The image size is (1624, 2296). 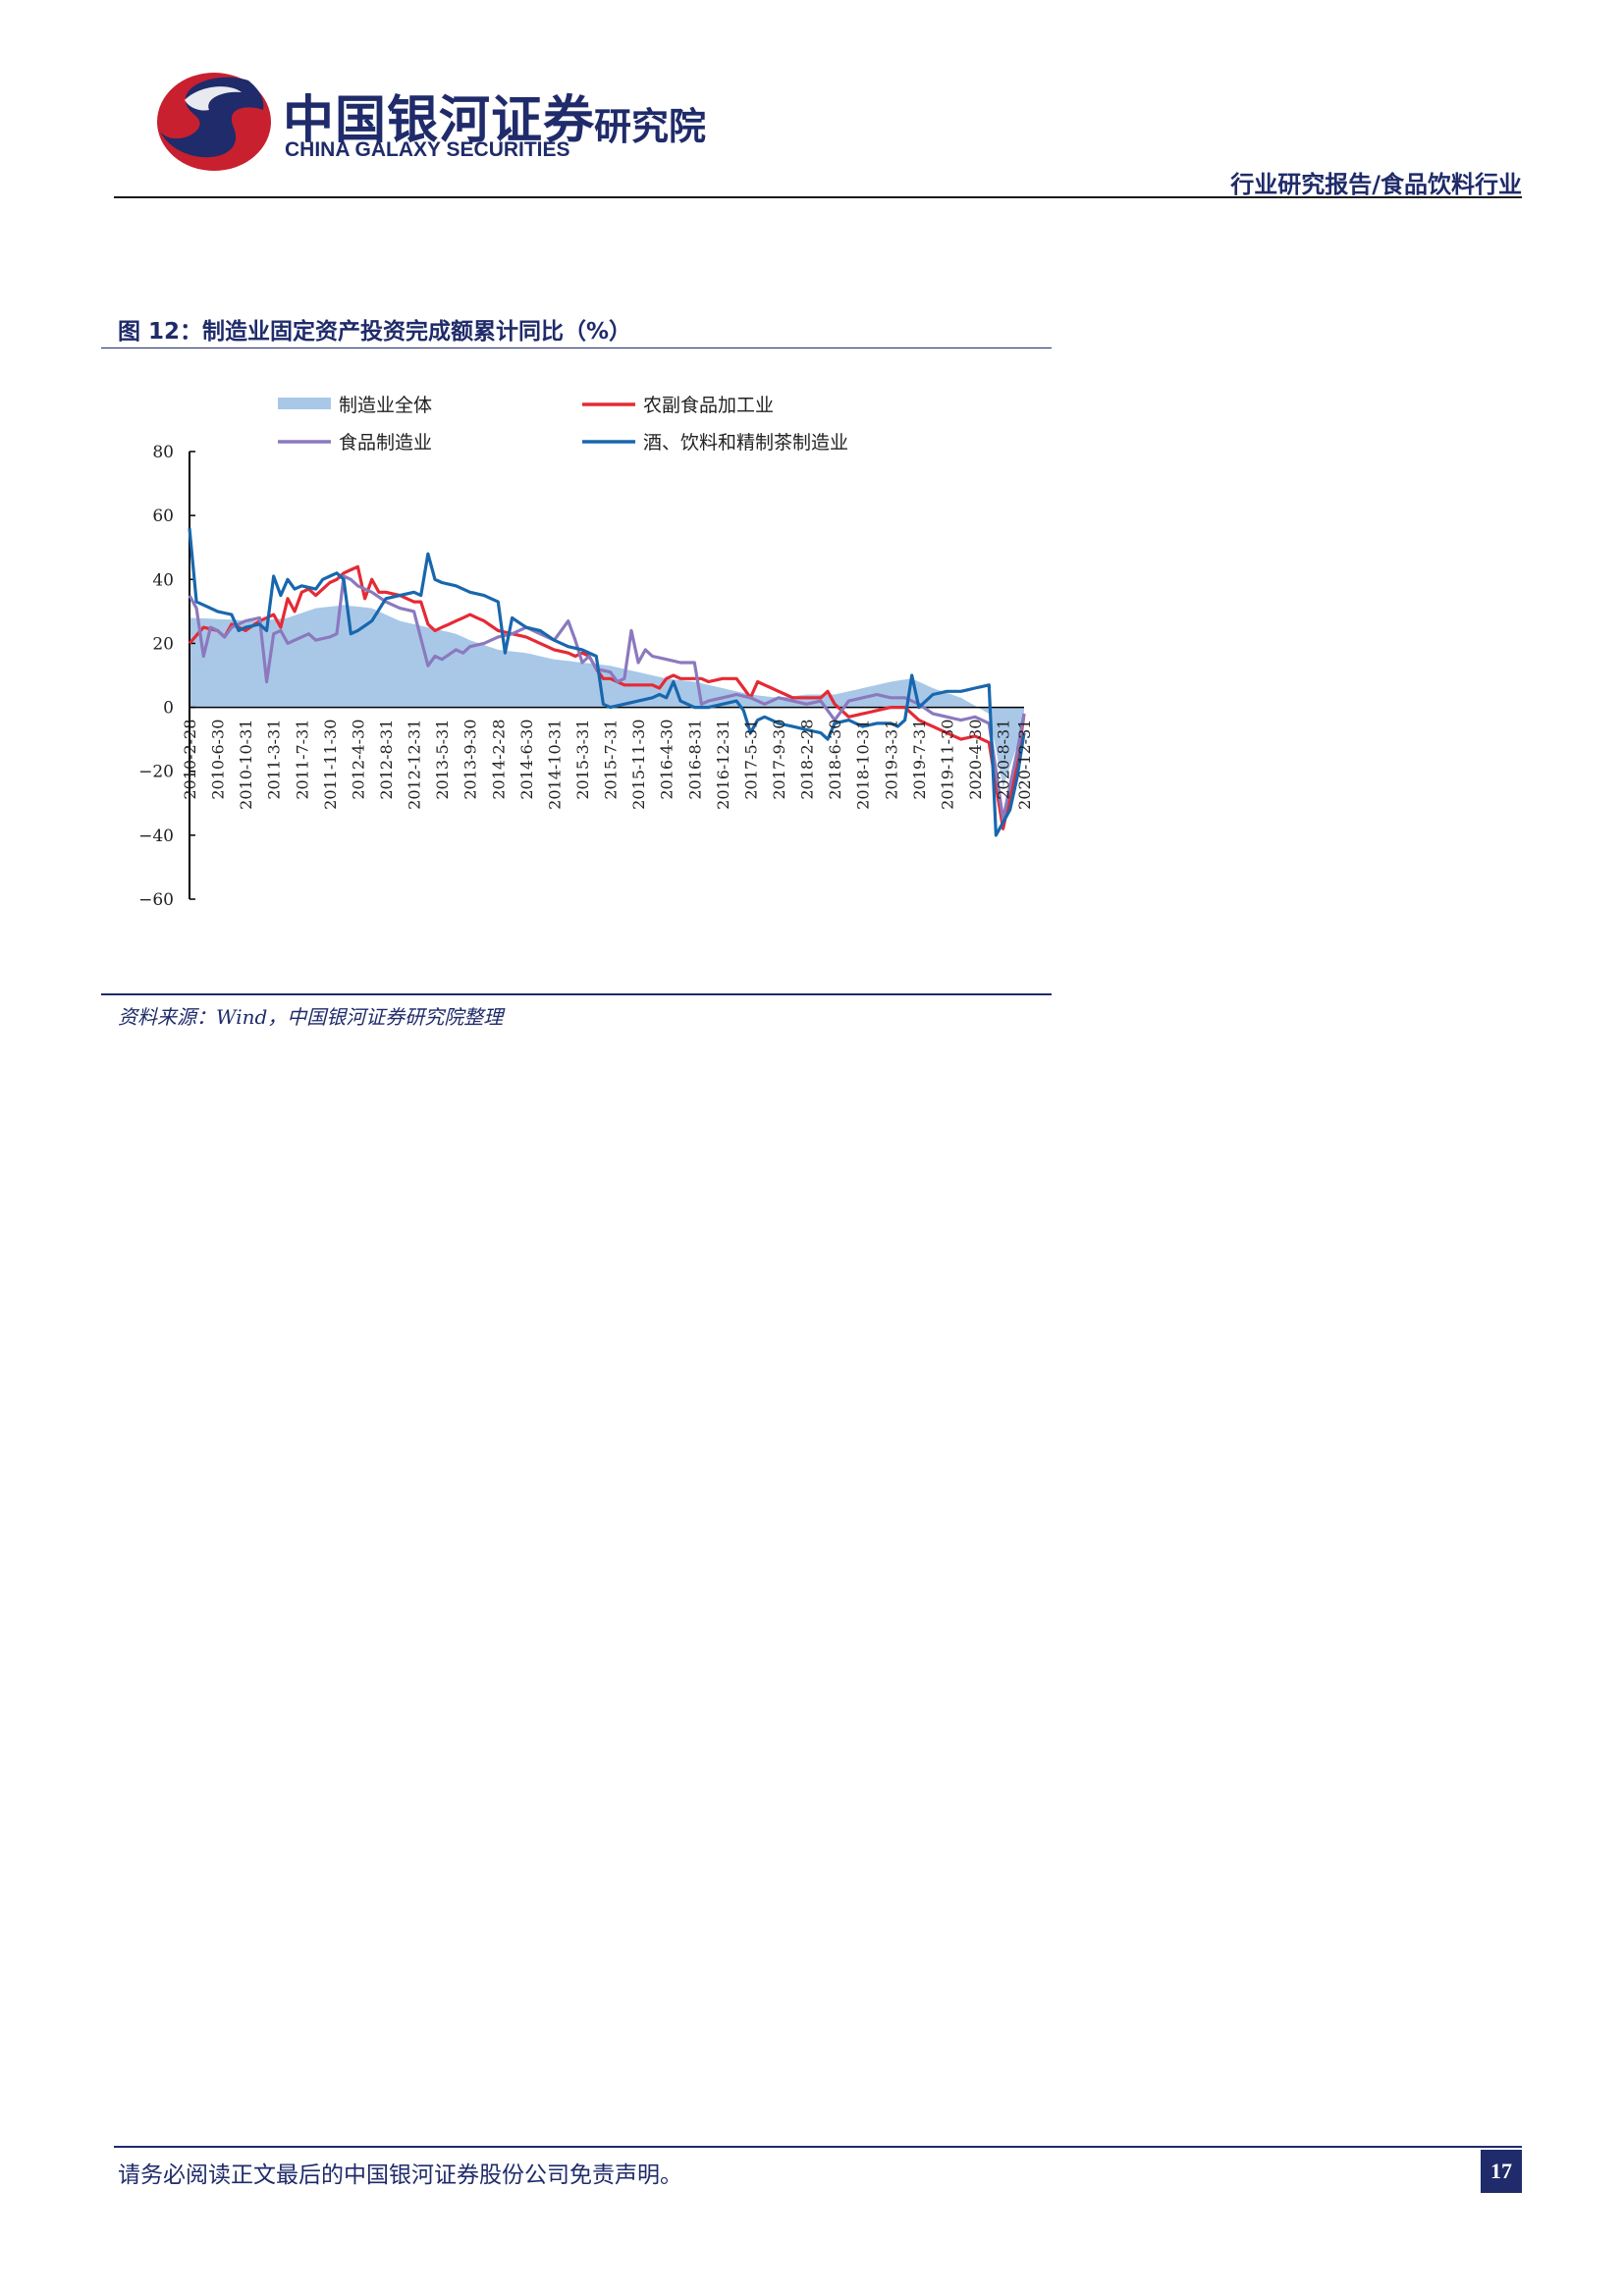 I want to click on x-tick-label: 2018-2-28, so click(x=807, y=760).